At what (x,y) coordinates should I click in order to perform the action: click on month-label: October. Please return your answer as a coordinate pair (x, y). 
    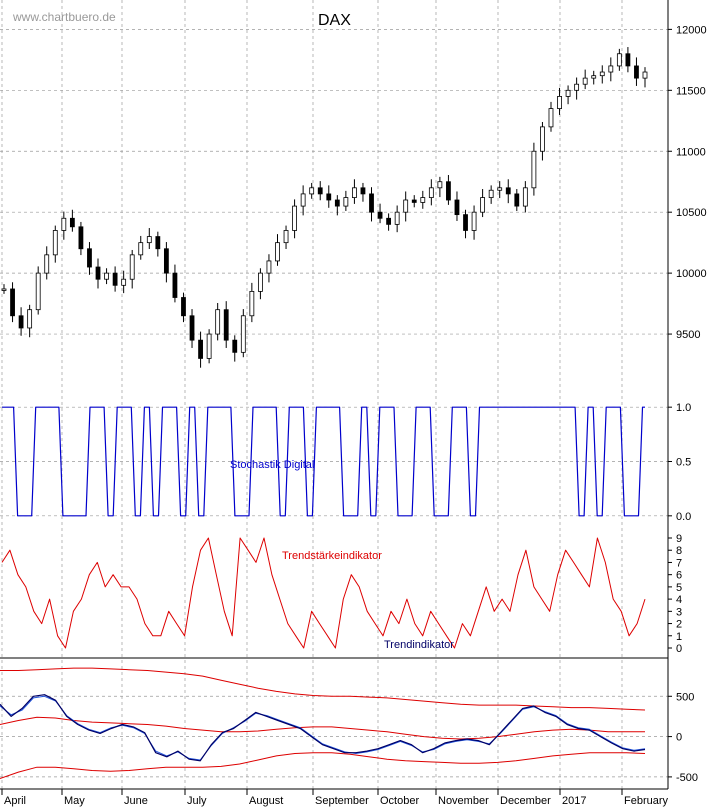
    Looking at the image, I should click on (399, 801).